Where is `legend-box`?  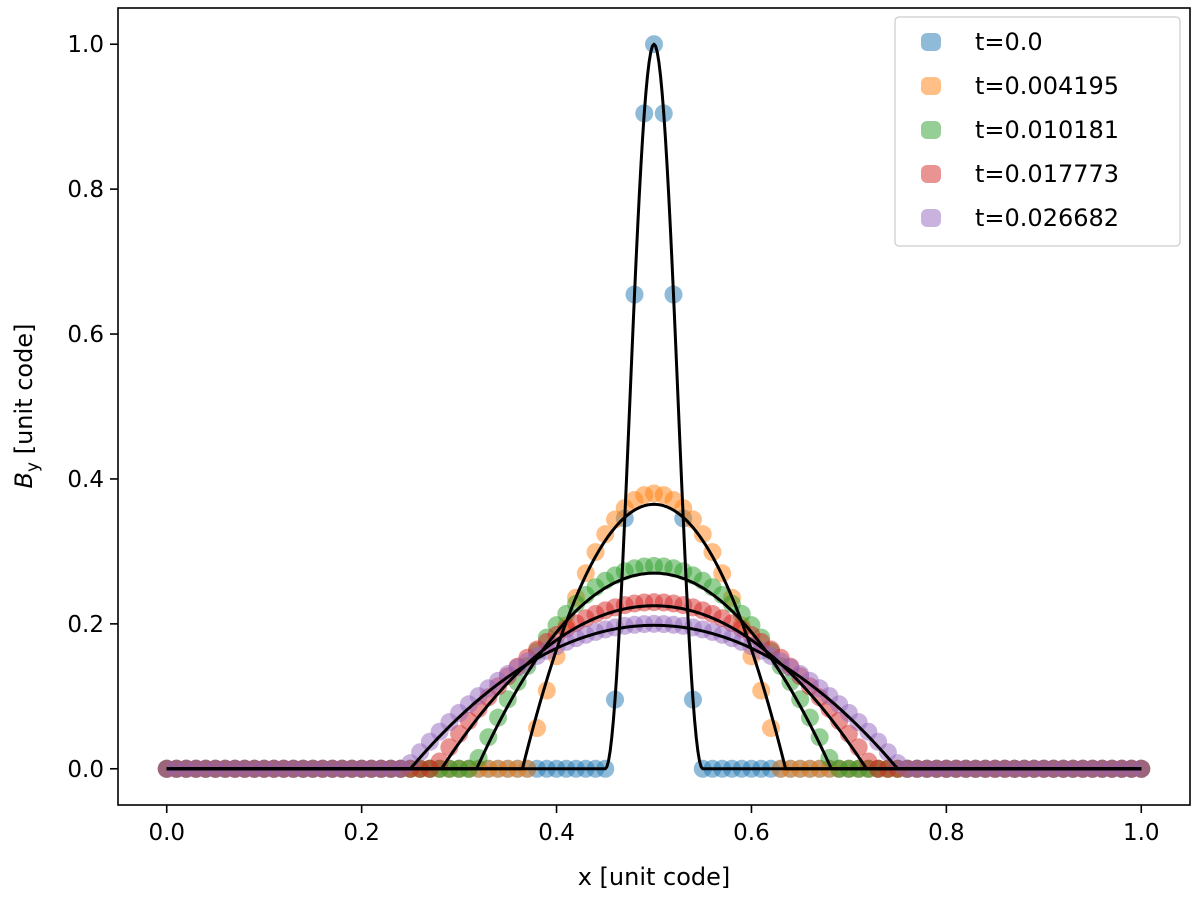 legend-box is located at coordinates (1037, 131).